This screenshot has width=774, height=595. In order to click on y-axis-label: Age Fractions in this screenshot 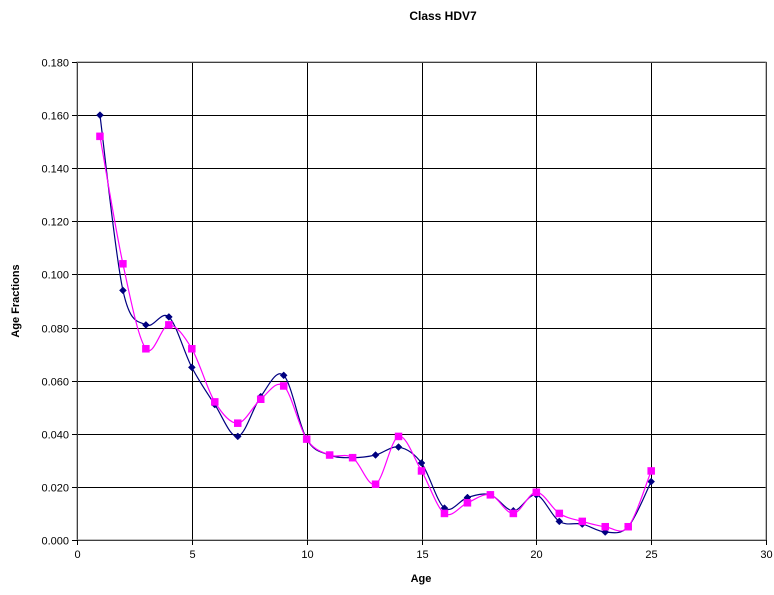, I will do `click(16, 300)`.